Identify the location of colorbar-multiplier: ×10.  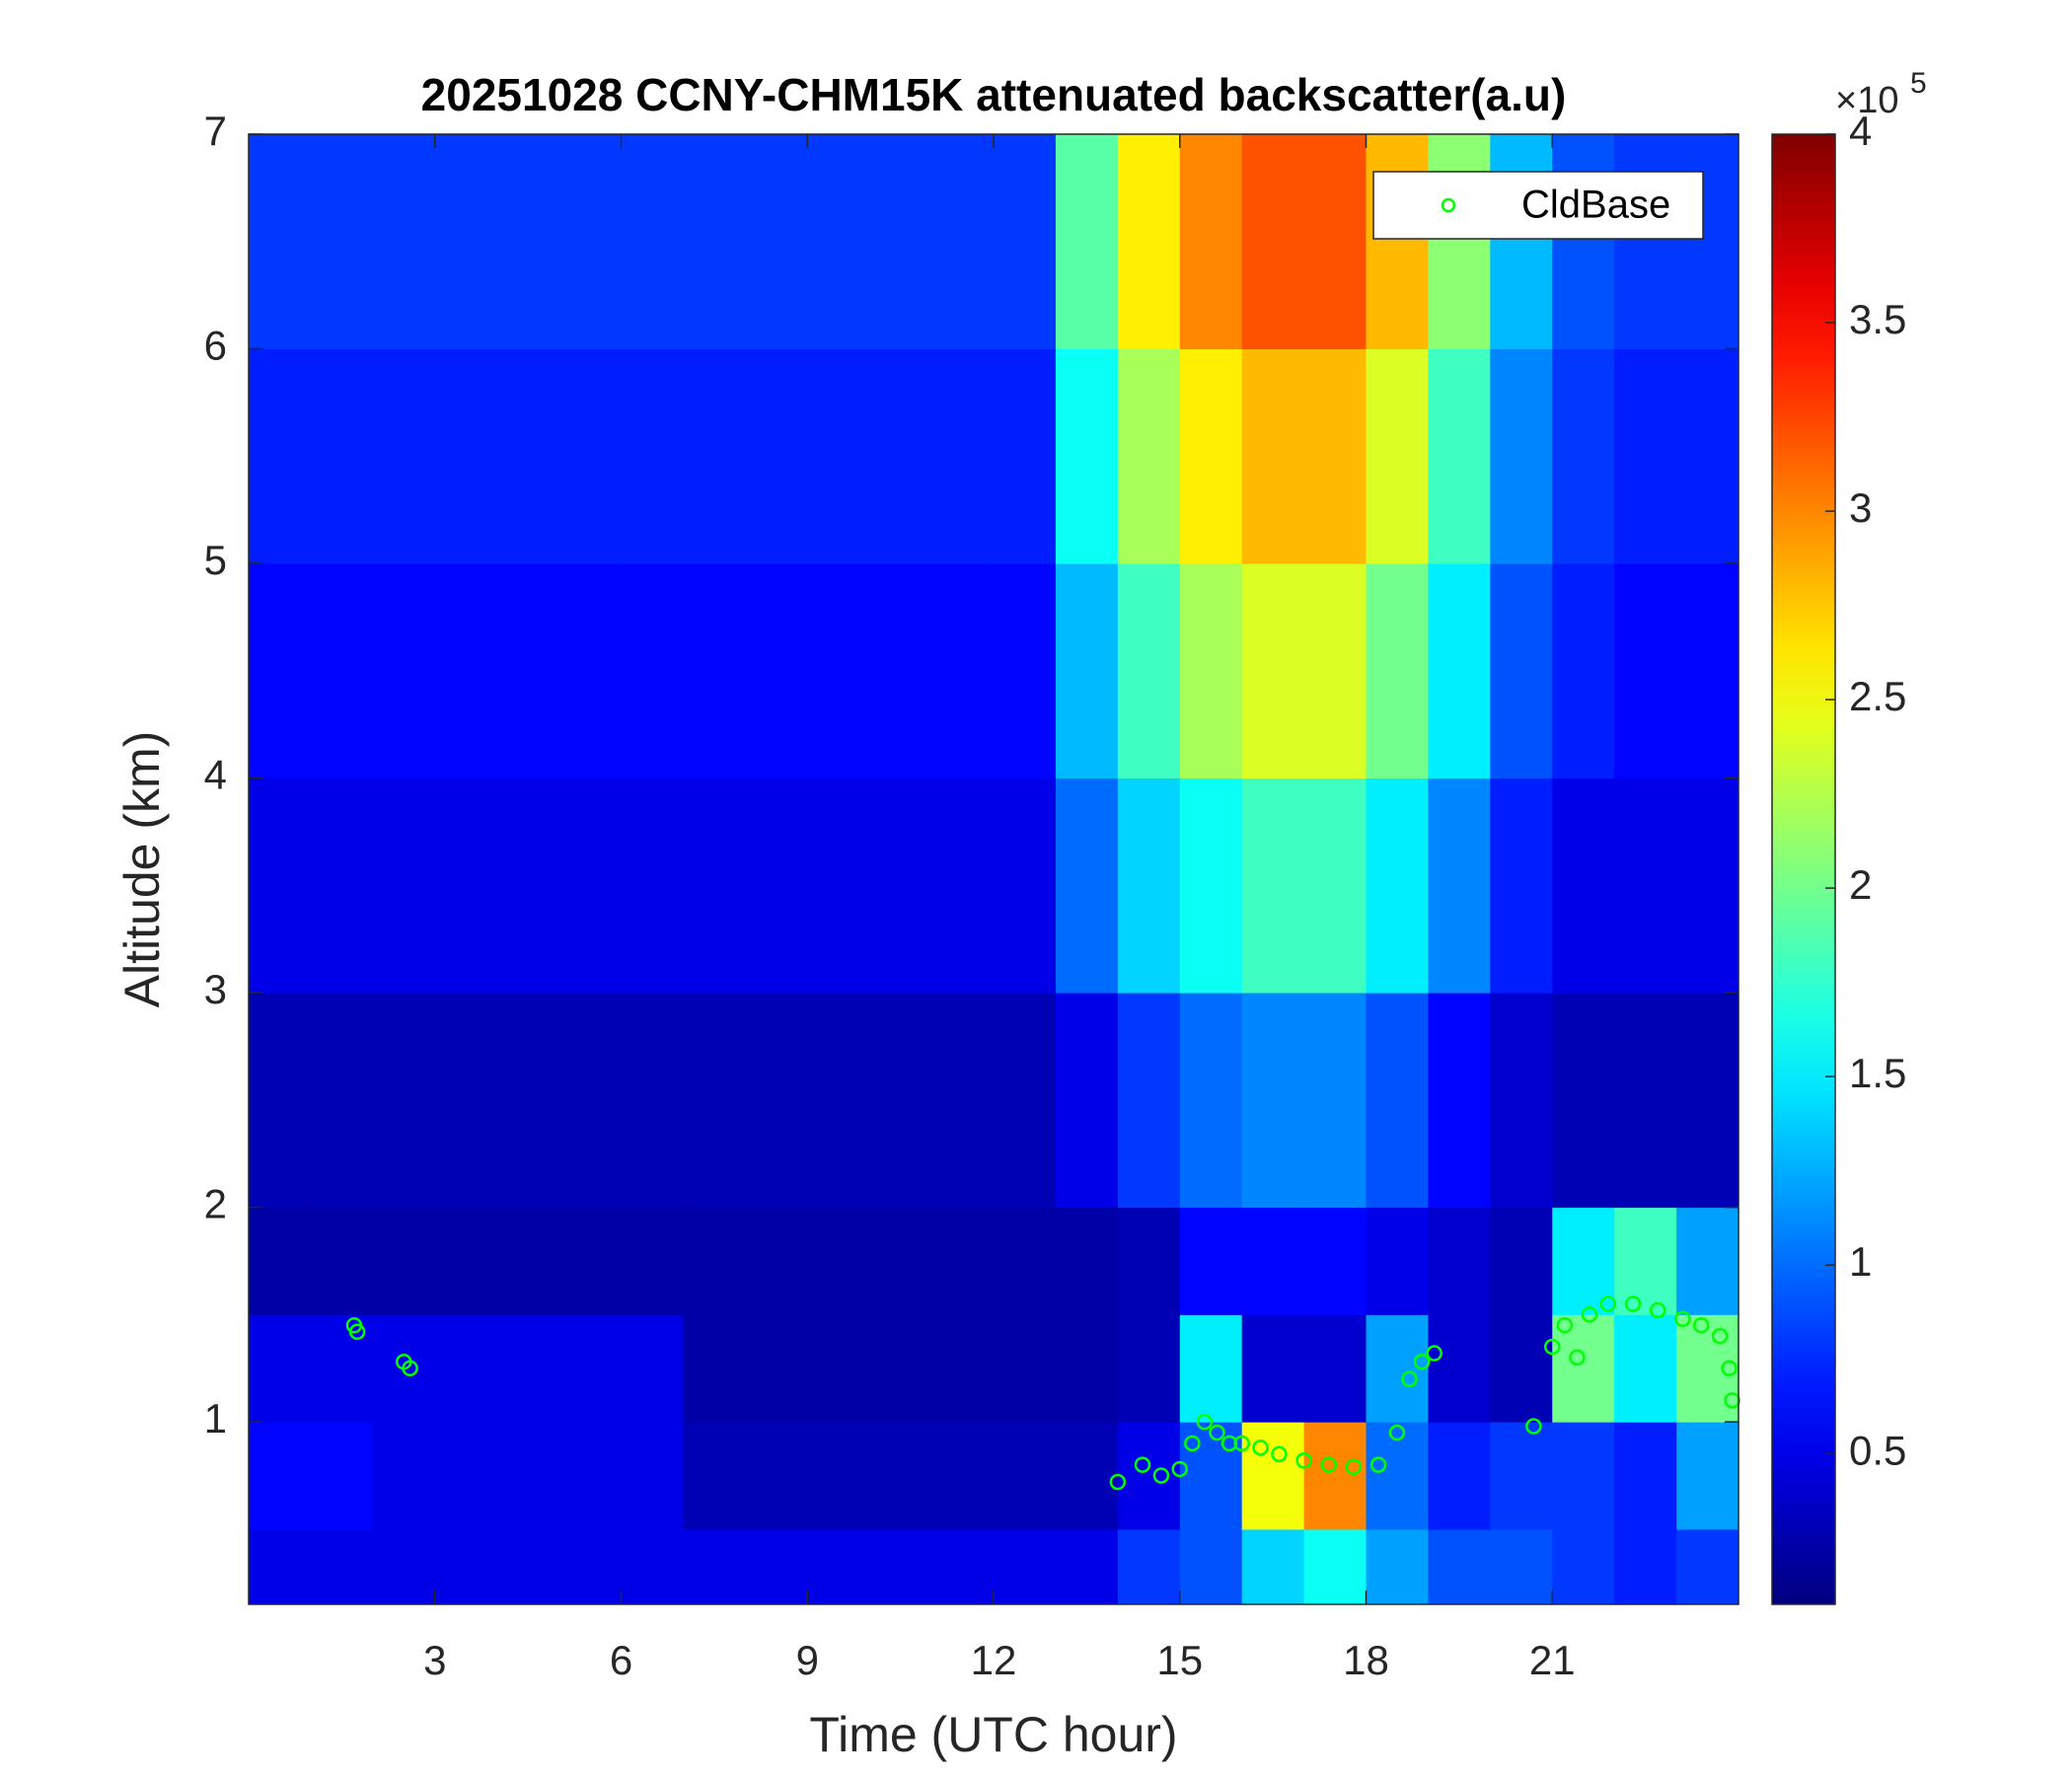
(1867, 100).